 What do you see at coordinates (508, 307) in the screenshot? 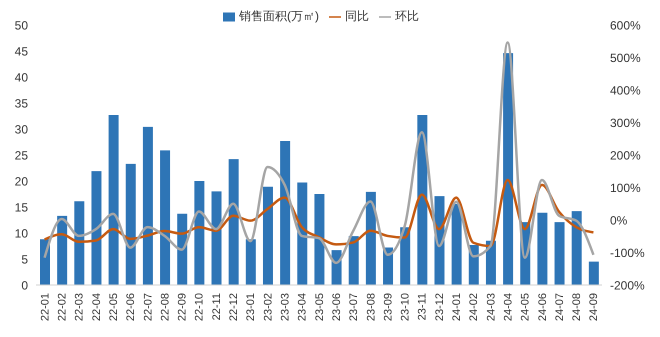
I see `x-tick-label: 24-04` at bounding box center [508, 307].